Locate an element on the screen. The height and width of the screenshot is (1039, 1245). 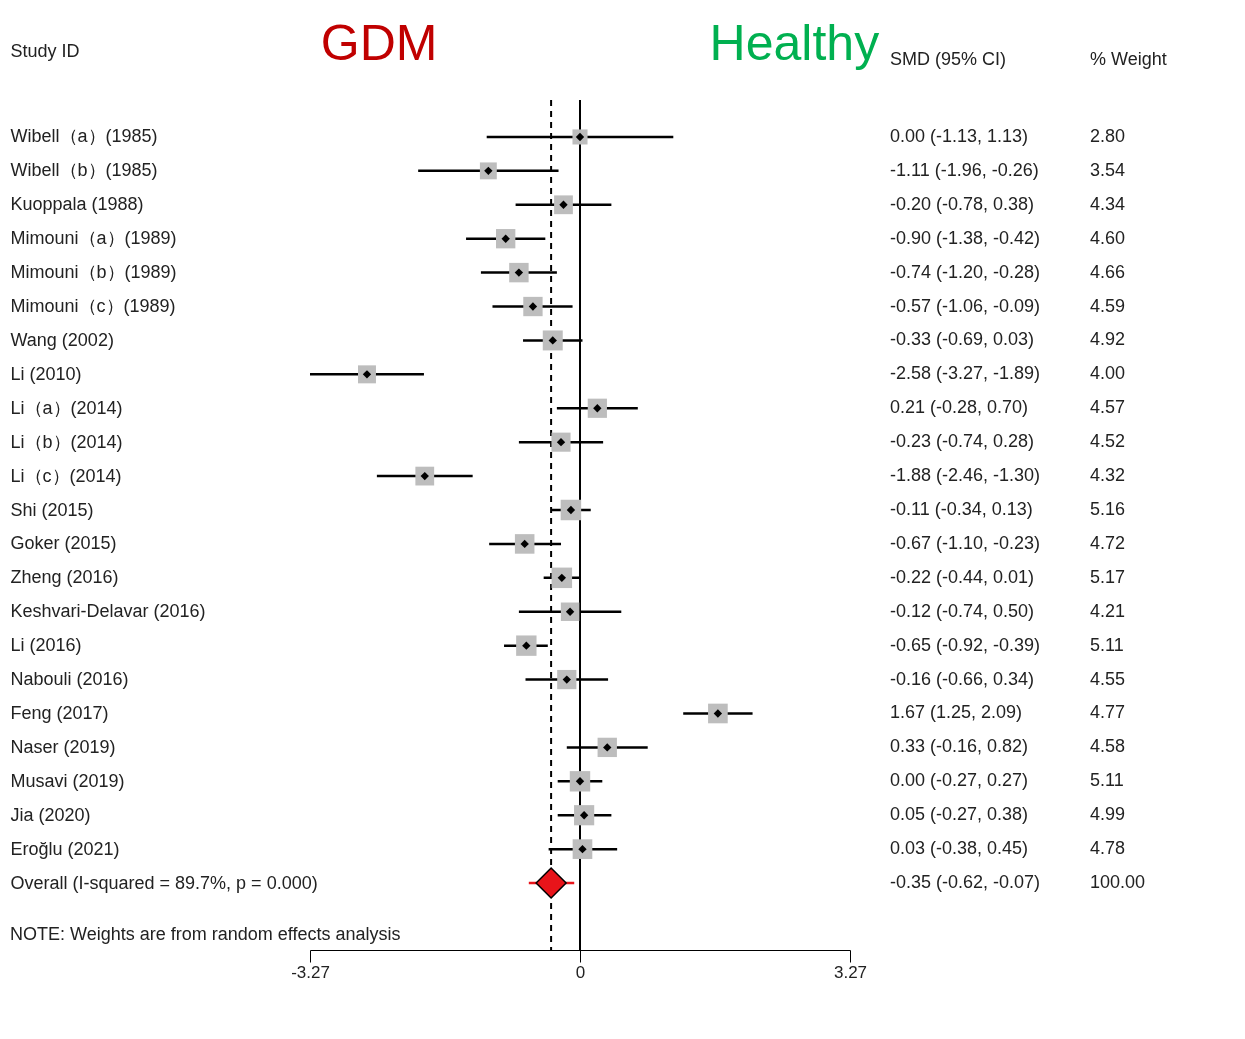
text: 0.00 (-0.27, 0.27) is located at coordinates (959, 780).